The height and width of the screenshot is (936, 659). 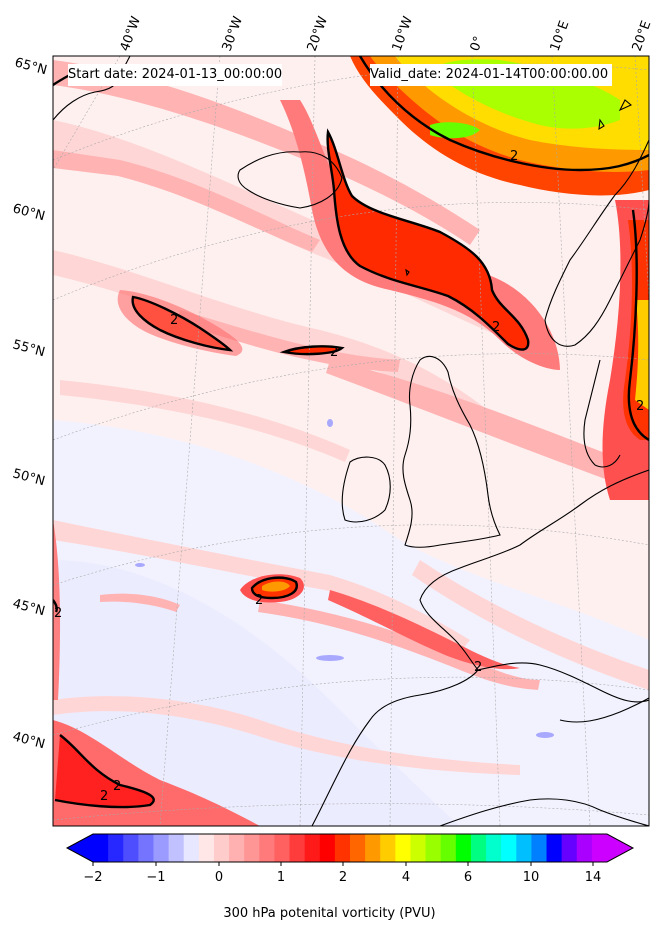 What do you see at coordinates (386, 33) in the screenshot?
I see `longitude-labels: 40°W 30°W 20°W 10°W 0° 10°E 20°E` at bounding box center [386, 33].